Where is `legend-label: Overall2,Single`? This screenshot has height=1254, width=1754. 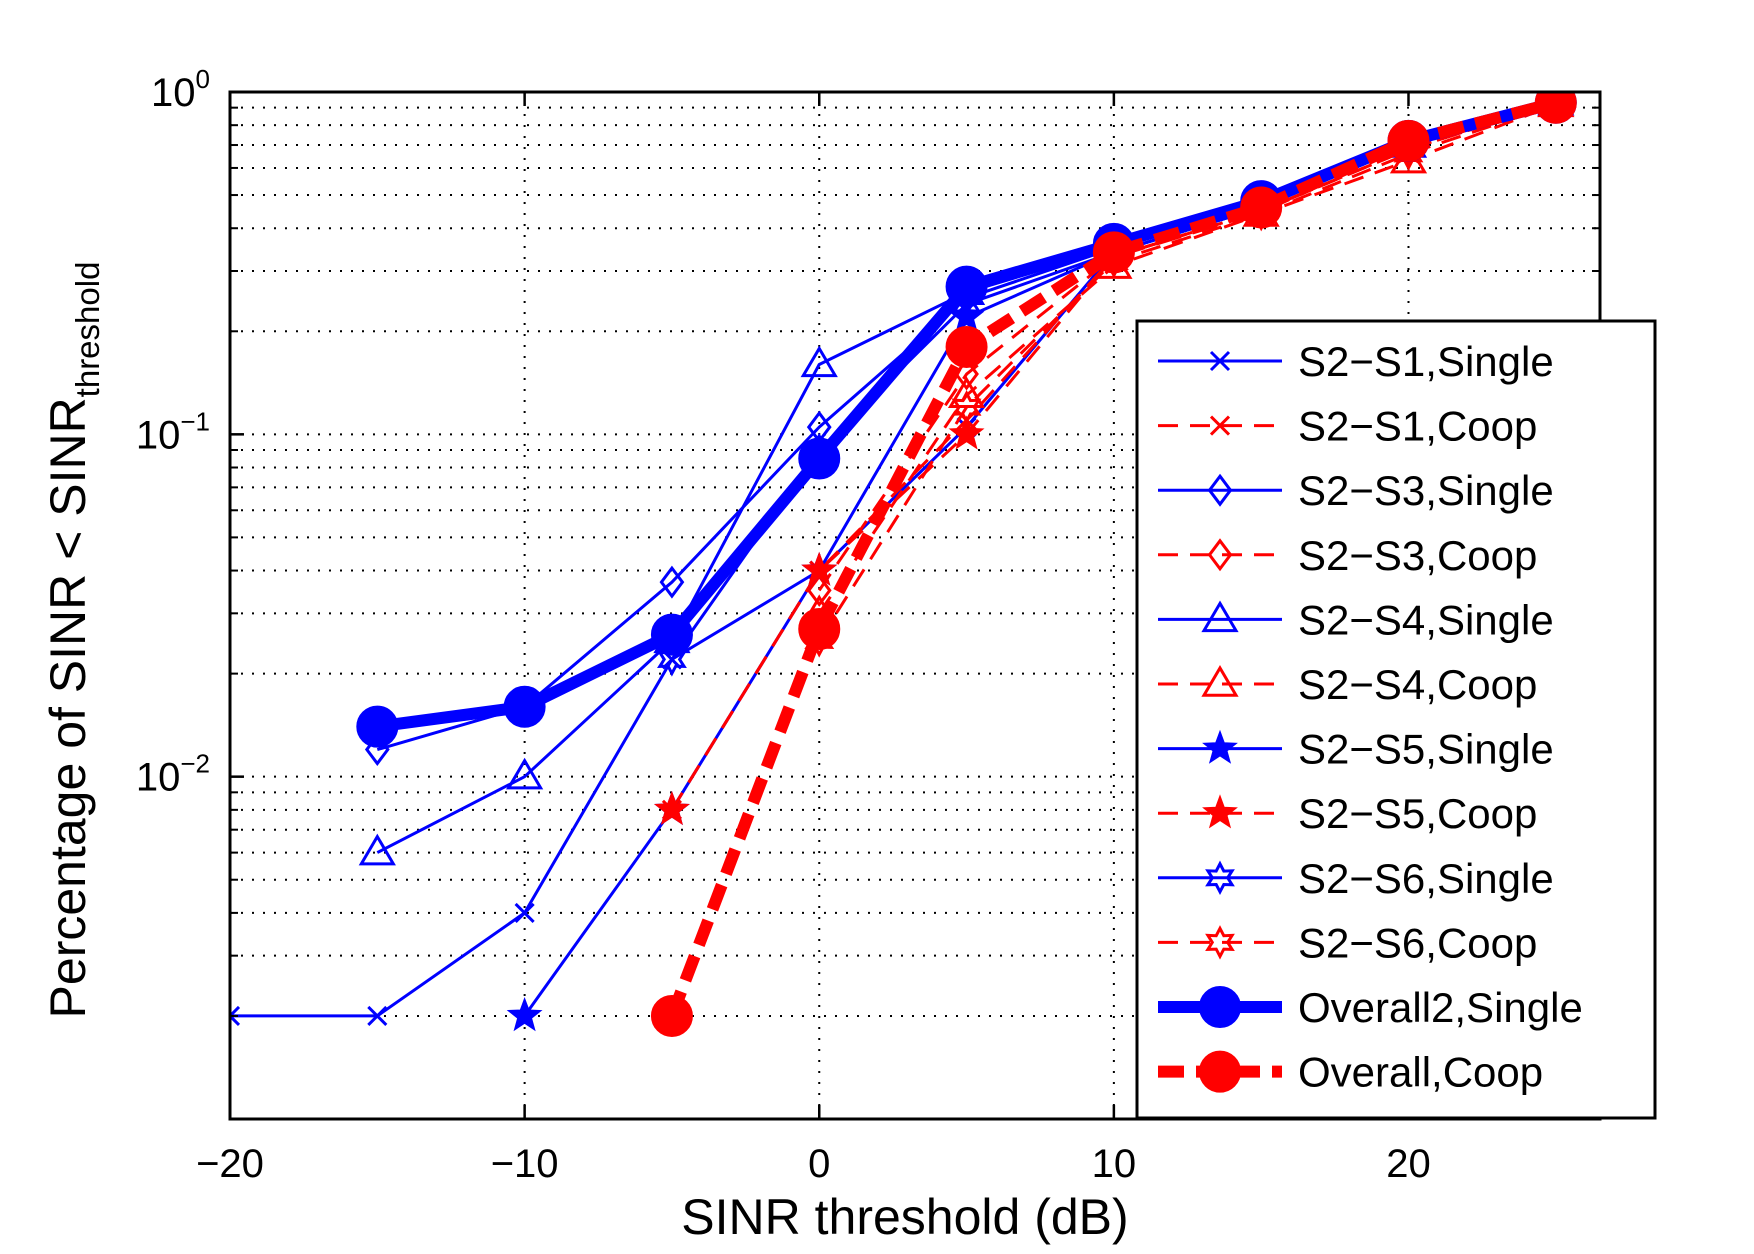
legend-label: Overall2,Single is located at coordinates (1440, 1007).